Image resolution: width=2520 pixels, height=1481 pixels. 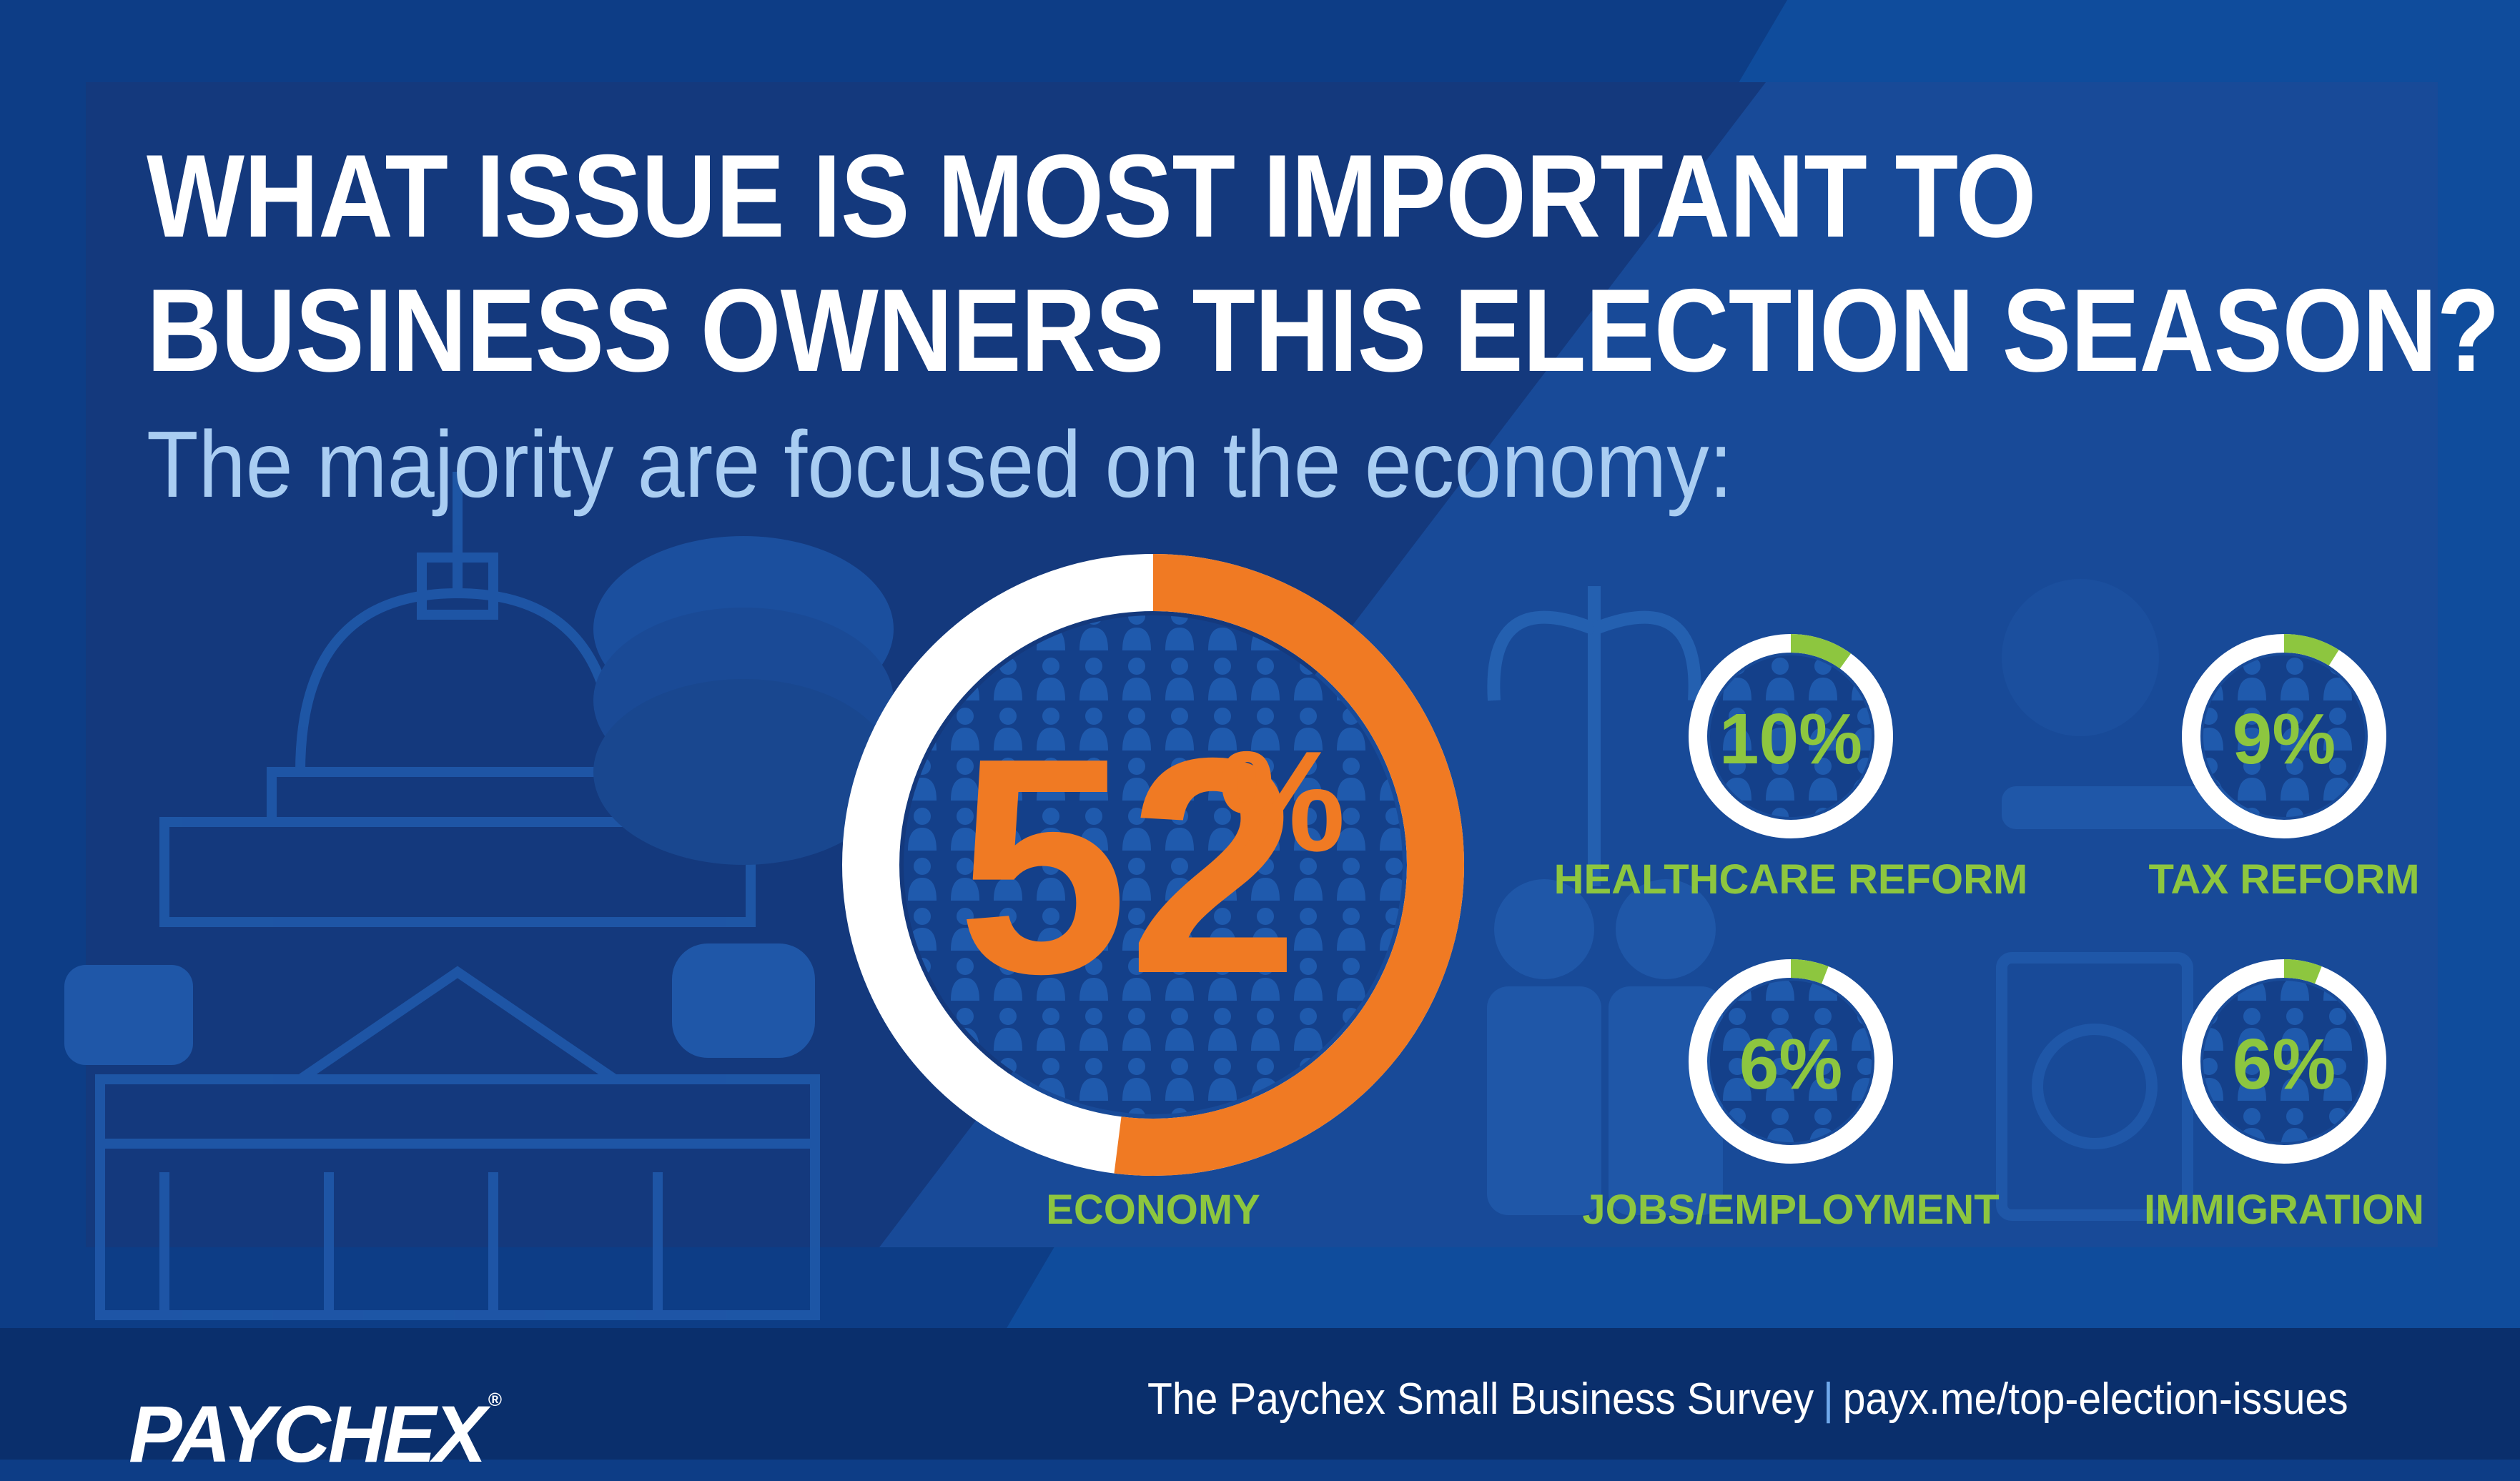 I want to click on paychex-logo: PAYCHEX ®, so click(x=315, y=1417).